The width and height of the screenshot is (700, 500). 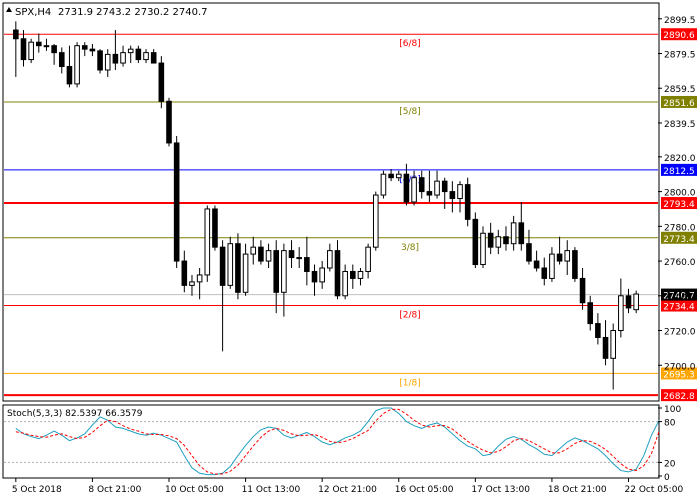 I want to click on level-label: [5/8], so click(x=410, y=112).